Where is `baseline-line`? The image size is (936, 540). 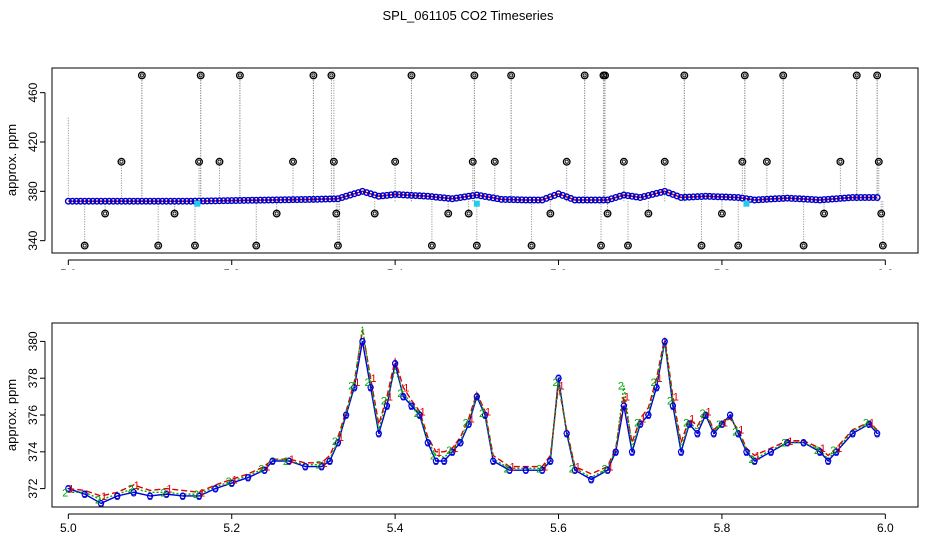 baseline-line is located at coordinates (473, 196).